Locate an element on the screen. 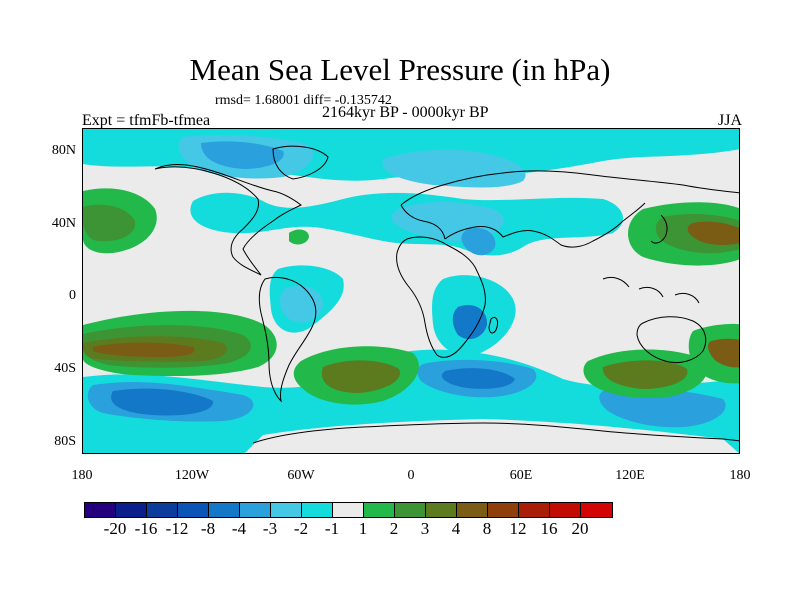 The width and height of the screenshot is (800, 600). colorbar-label: 8 is located at coordinates (487, 528).